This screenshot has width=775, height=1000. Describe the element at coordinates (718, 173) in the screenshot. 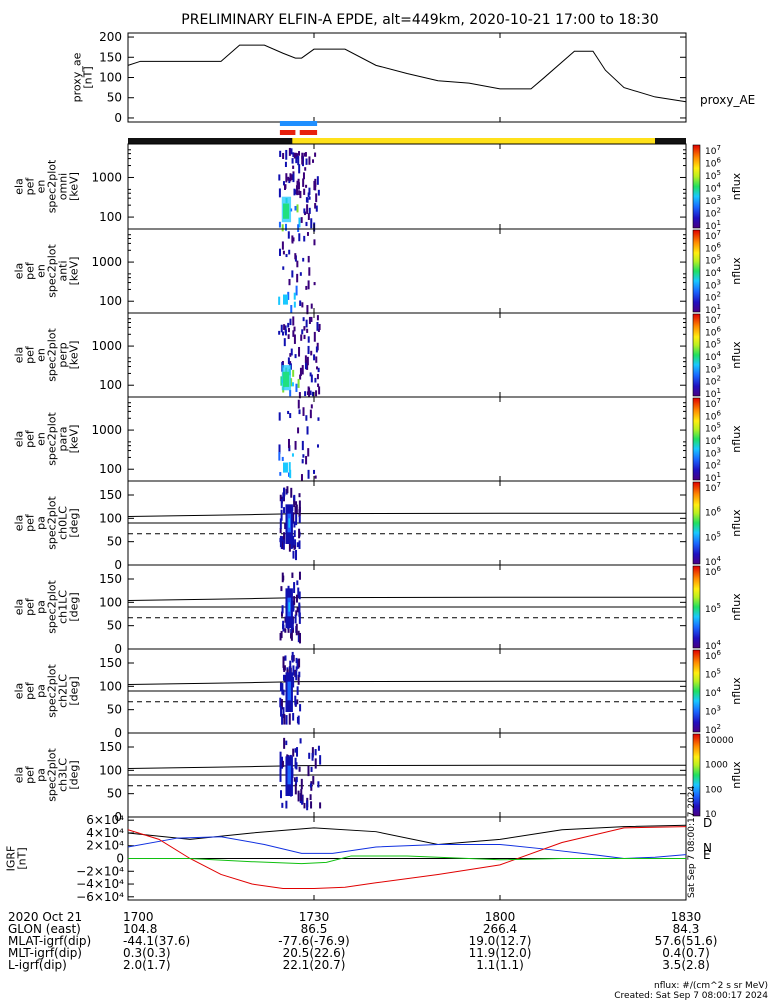

I see `spec1-colorbar-exponent: 5` at that location.